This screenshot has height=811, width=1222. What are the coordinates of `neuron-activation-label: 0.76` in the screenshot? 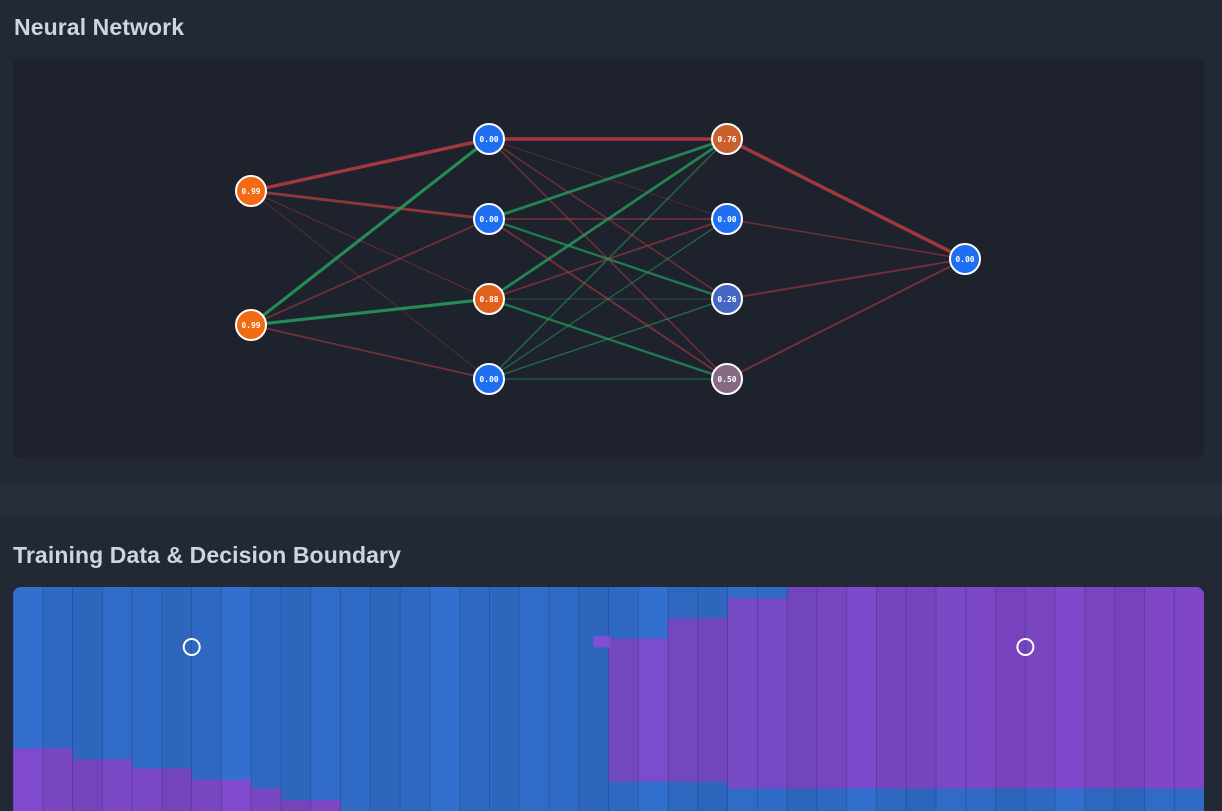 It's located at (726, 139).